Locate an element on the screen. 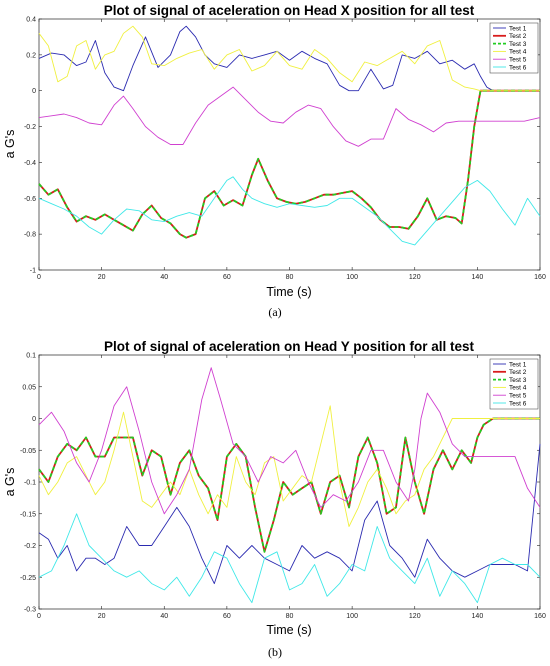 Image resolution: width=550 pixels, height=666 pixels. y-tick-label: -0.6 is located at coordinates (30, 199).